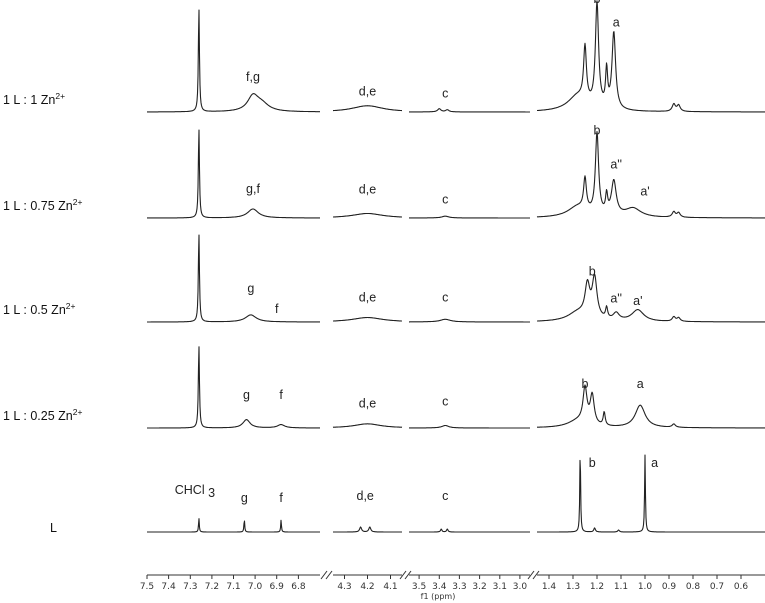 Image resolution: width=765 pixels, height=603 pixels. I want to click on x-tick-label: 7.3, so click(190, 587).